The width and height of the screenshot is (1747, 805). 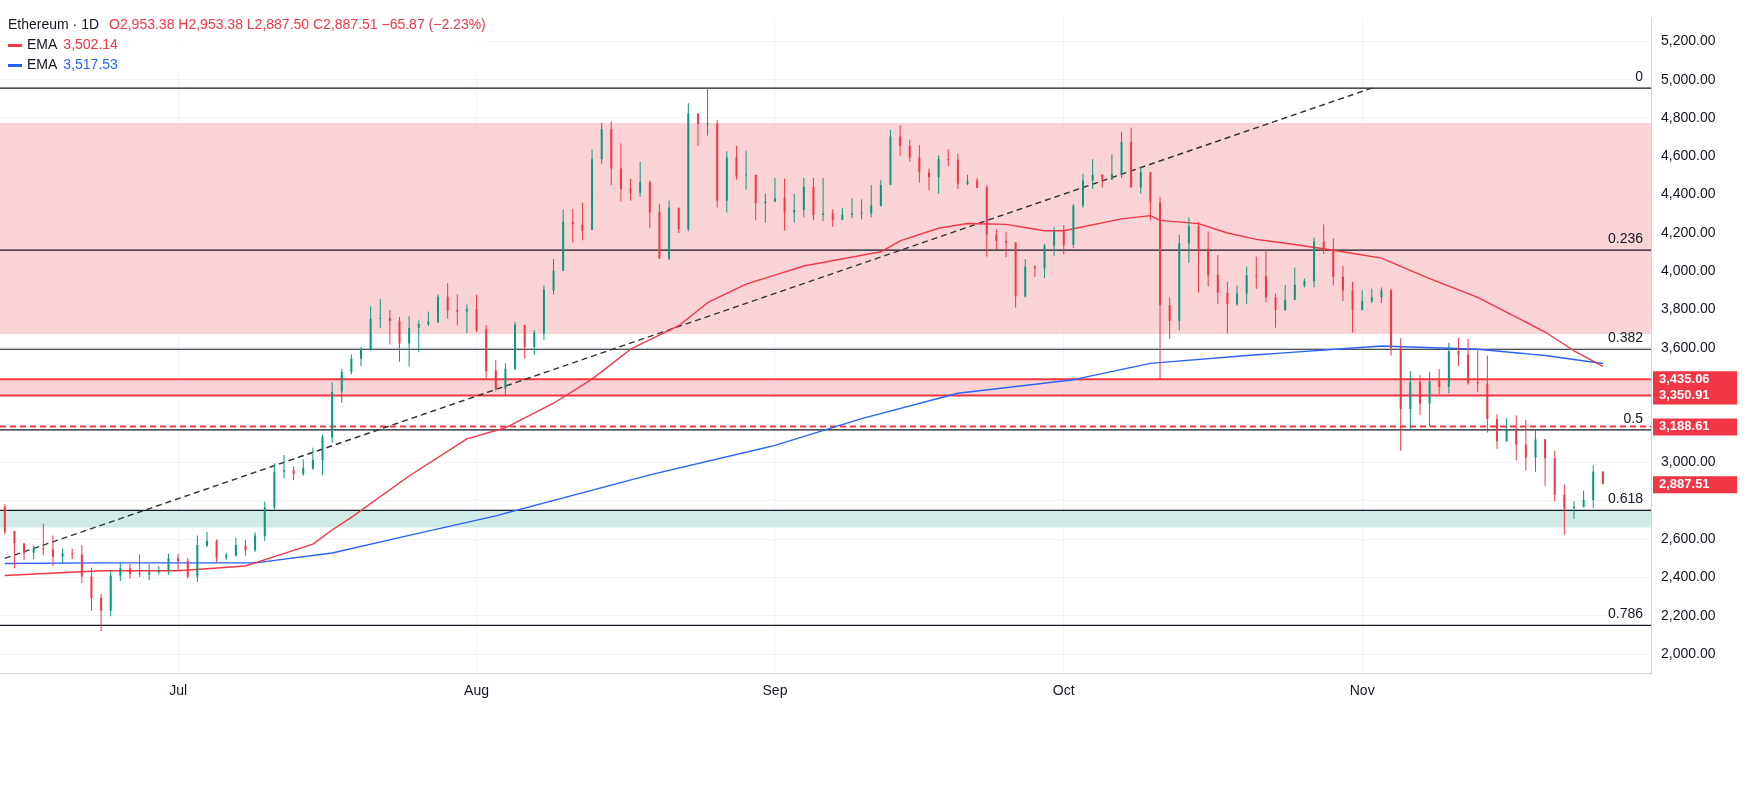 What do you see at coordinates (1639, 75) in the screenshot?
I see `annotation: 0` at bounding box center [1639, 75].